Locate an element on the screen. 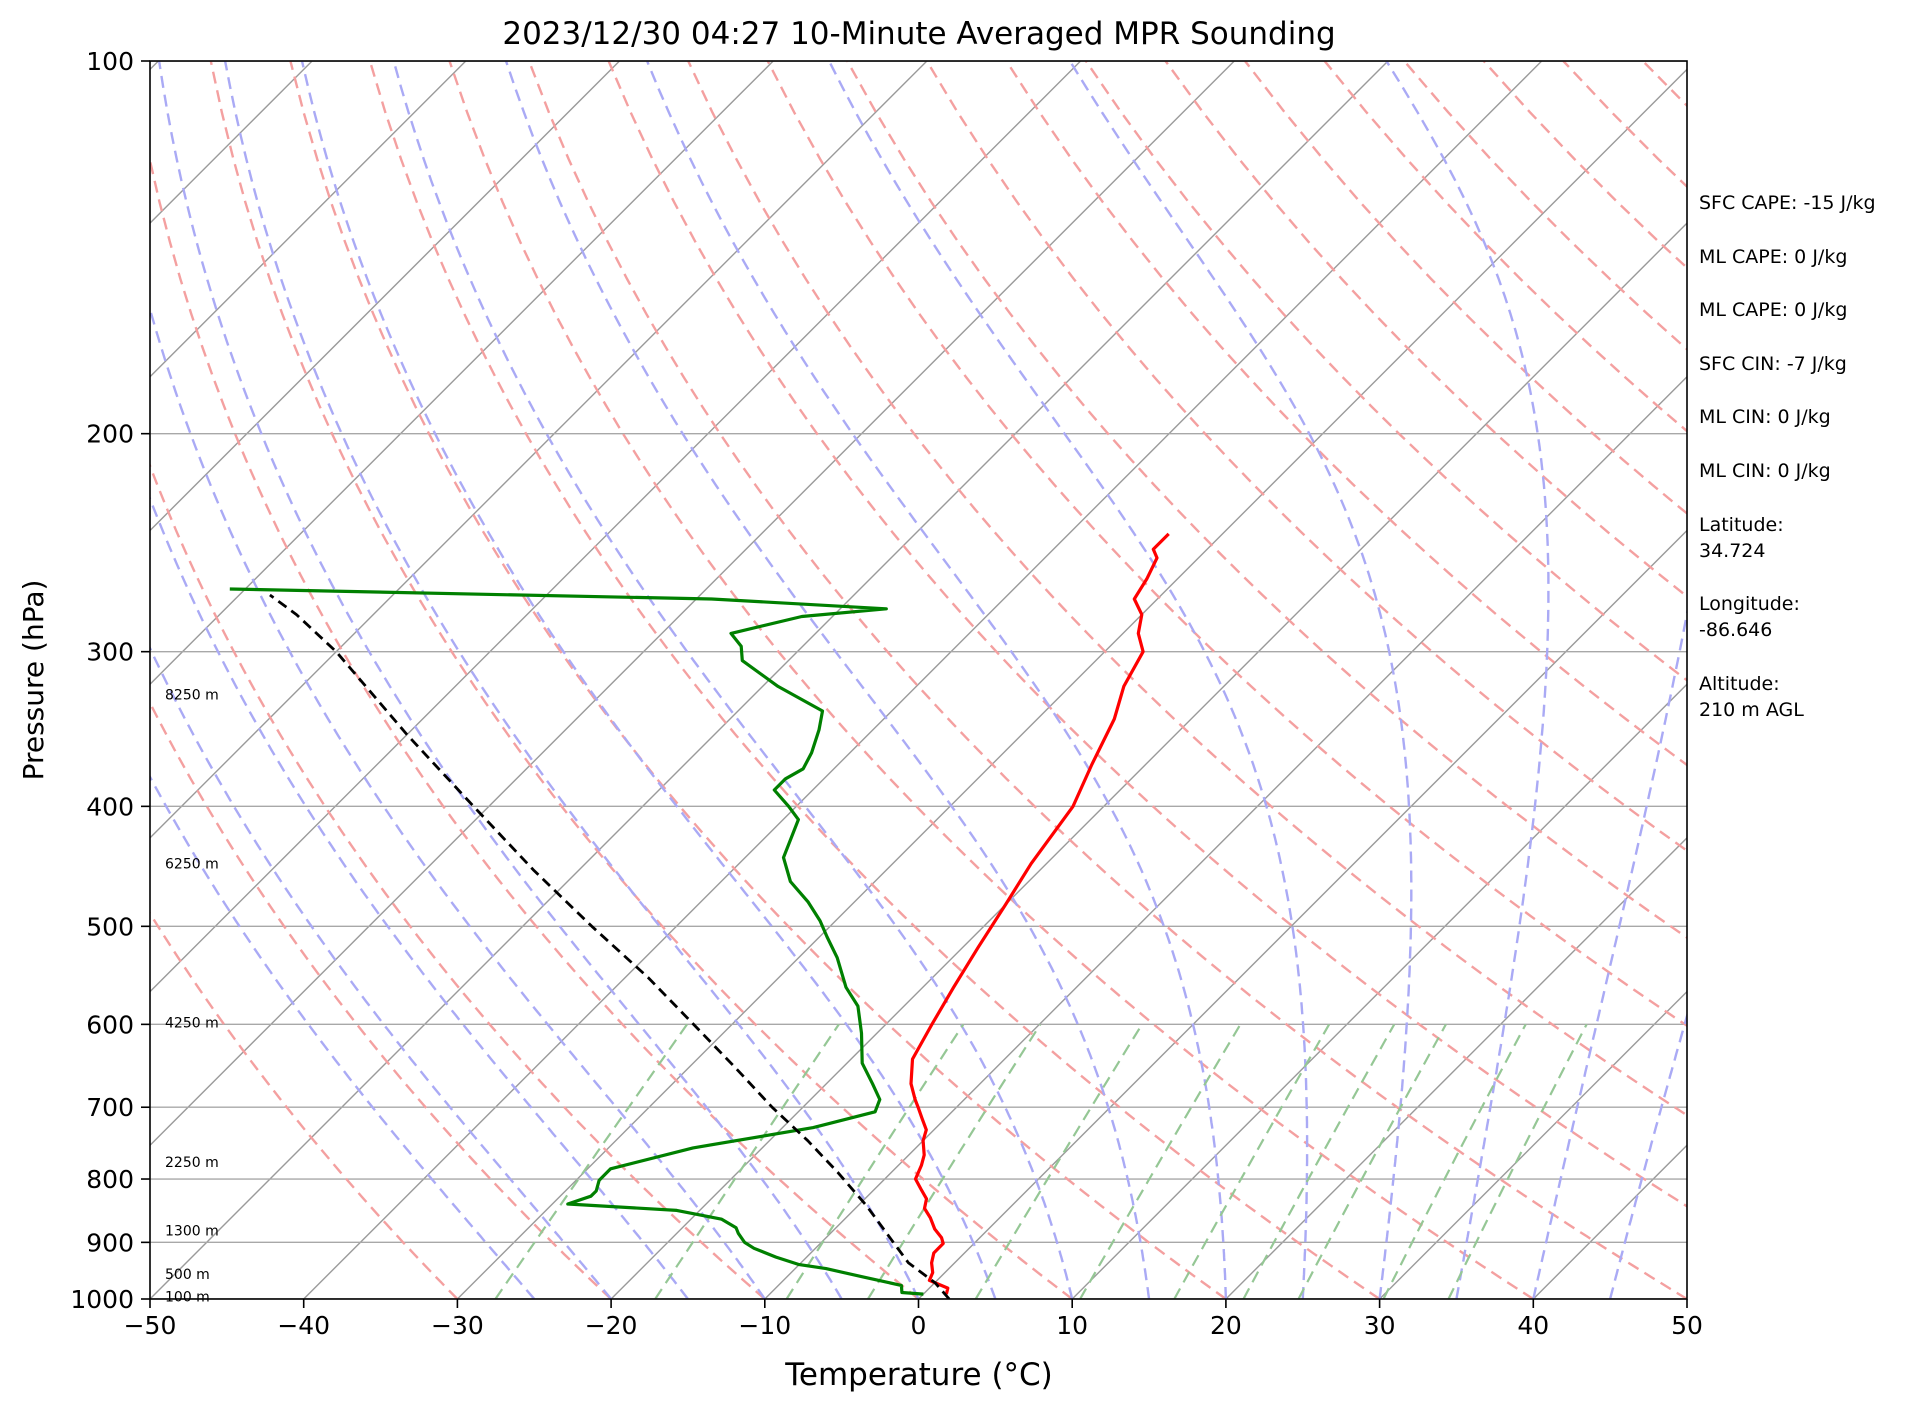 Image resolution: width=1915 pixels, height=1406 pixels. height-label: 4250 m is located at coordinates (192, 1024).